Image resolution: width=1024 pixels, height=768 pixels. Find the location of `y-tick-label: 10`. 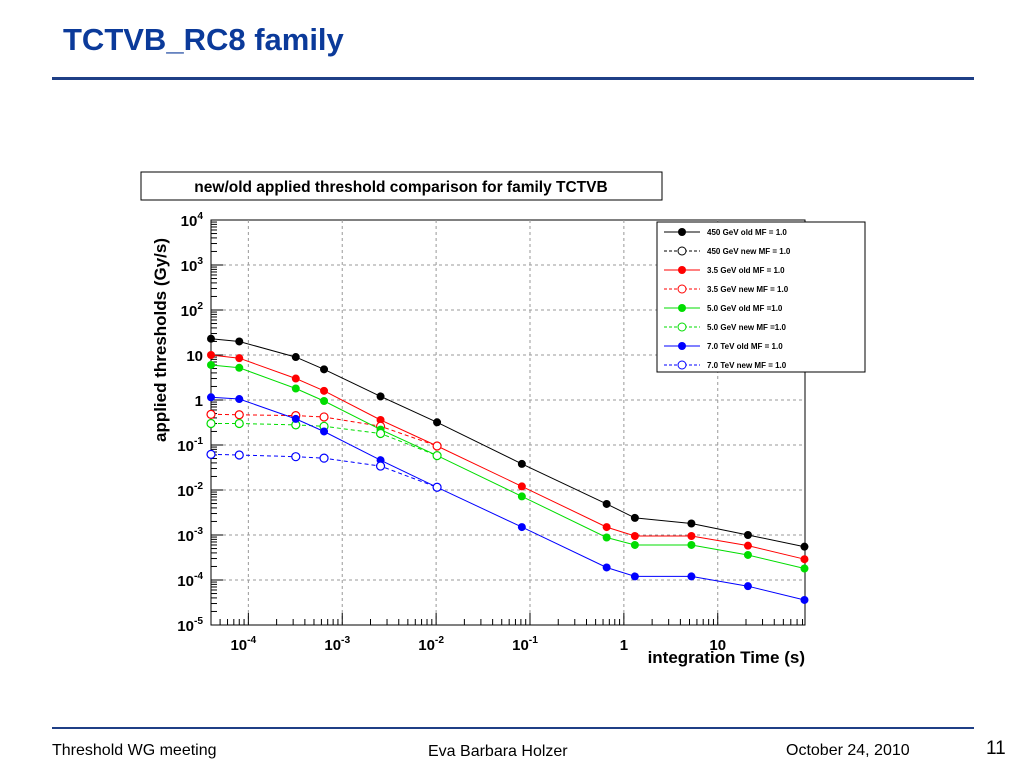

y-tick-label: 10 is located at coordinates (194, 356).